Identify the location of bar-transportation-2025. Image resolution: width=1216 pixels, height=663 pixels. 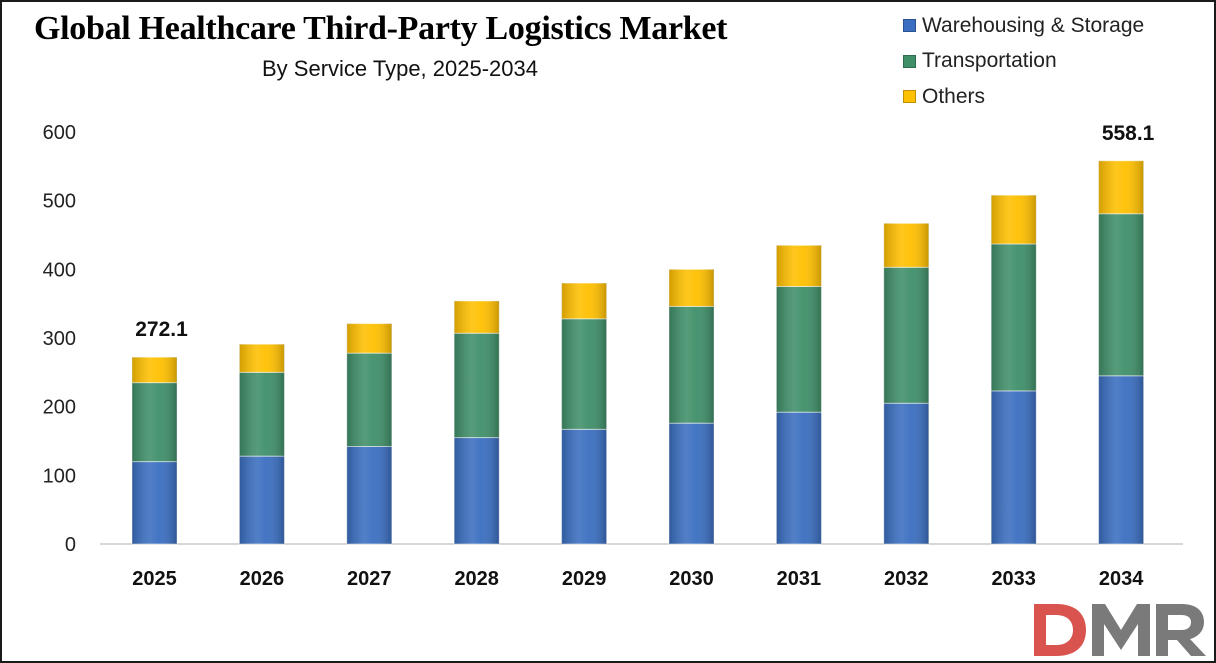
(154, 422).